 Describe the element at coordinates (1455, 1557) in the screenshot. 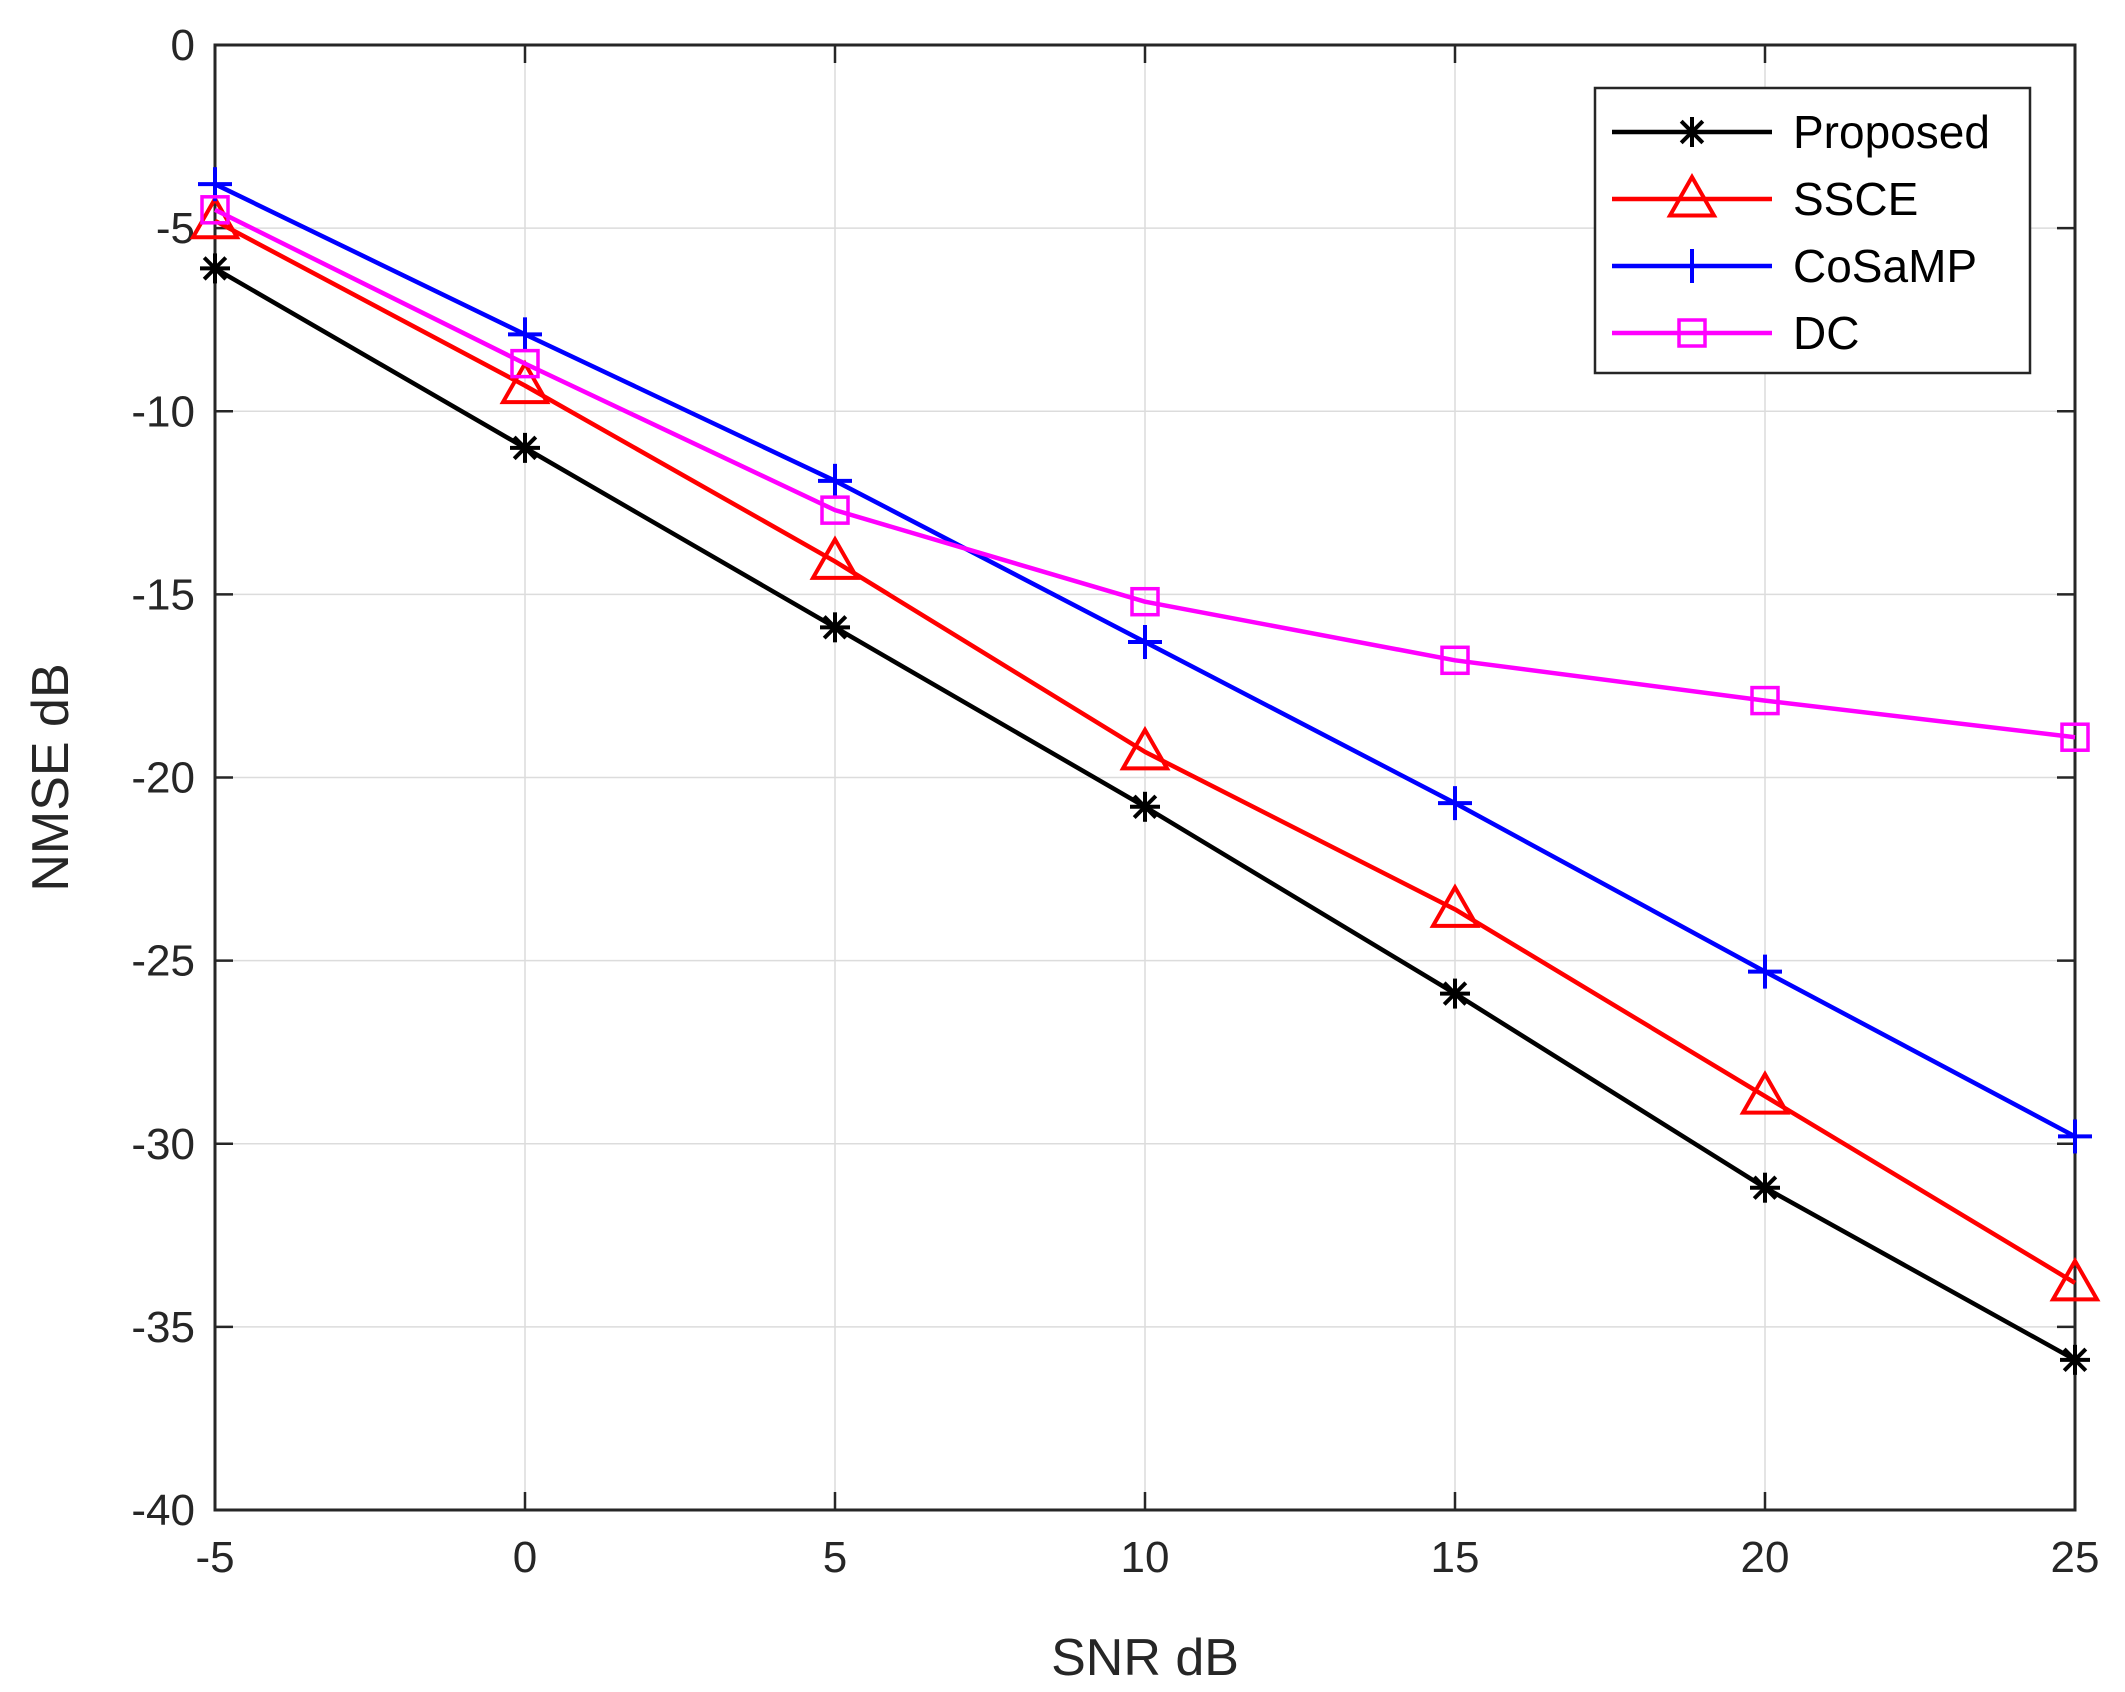

I see `x-tick-label: 15` at that location.